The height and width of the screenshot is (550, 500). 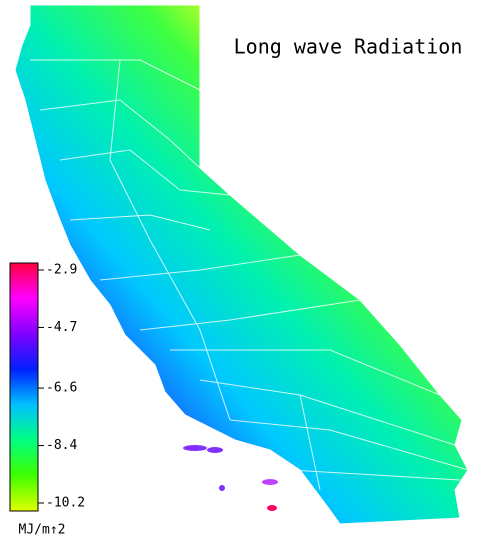 What do you see at coordinates (348, 47) in the screenshot?
I see `map-title: Long wave Radiation` at bounding box center [348, 47].